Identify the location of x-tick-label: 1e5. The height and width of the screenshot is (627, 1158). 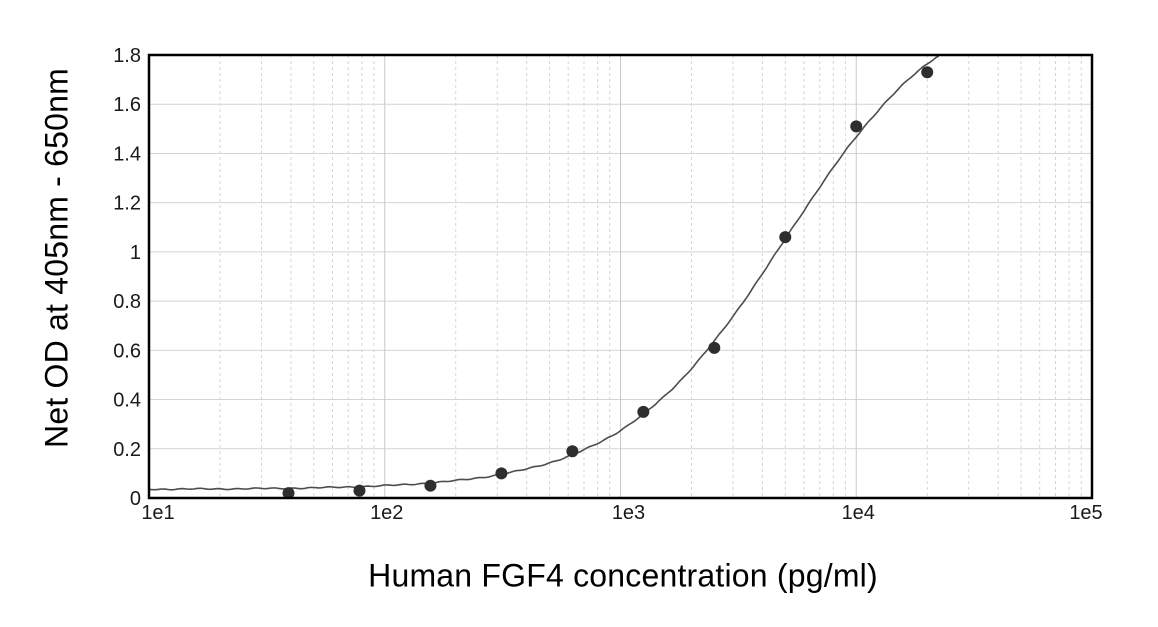
(1085, 513).